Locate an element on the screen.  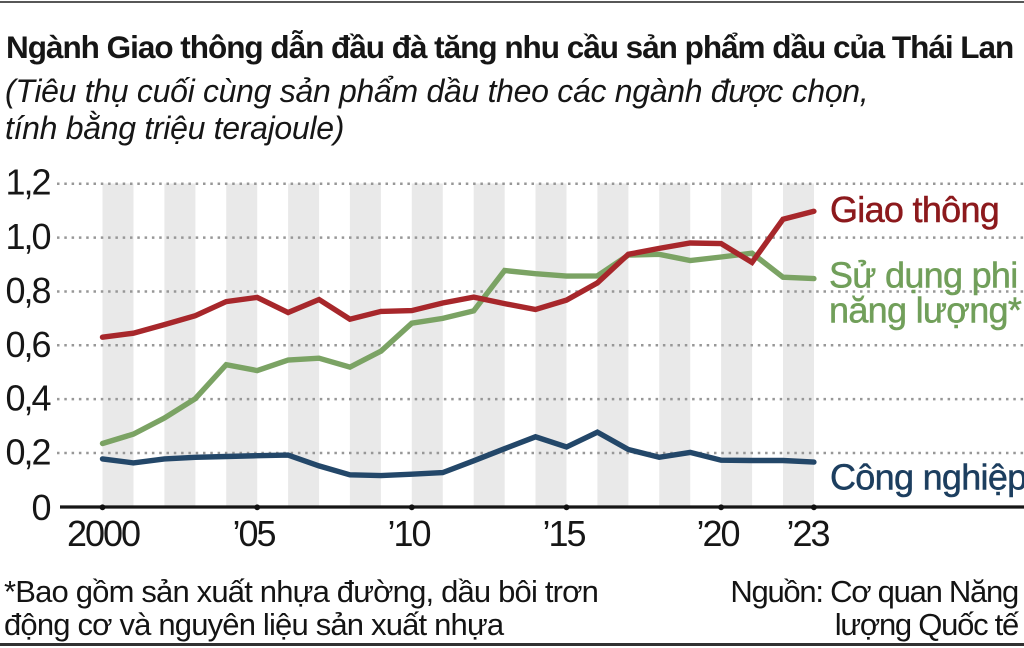
svg-text: 0,8 is located at coordinates (27, 290).